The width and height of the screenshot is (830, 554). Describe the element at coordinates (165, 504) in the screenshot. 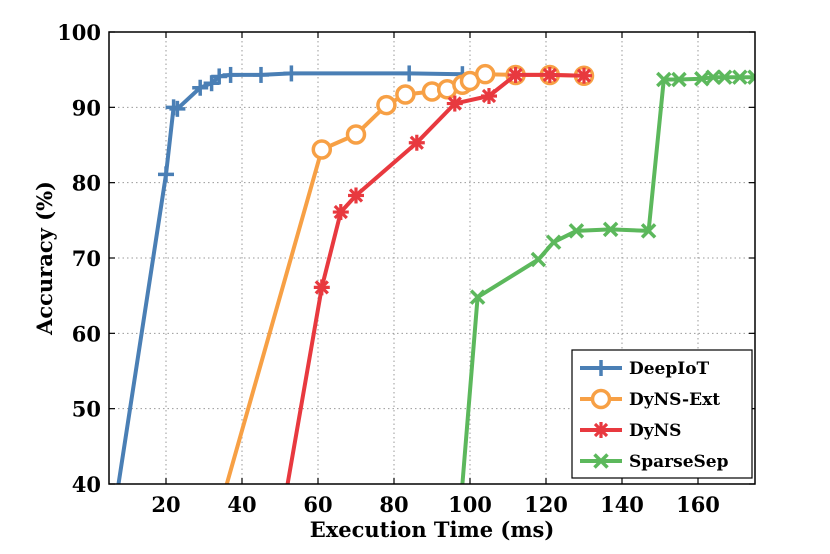

I see `x-tick-label: 20` at that location.